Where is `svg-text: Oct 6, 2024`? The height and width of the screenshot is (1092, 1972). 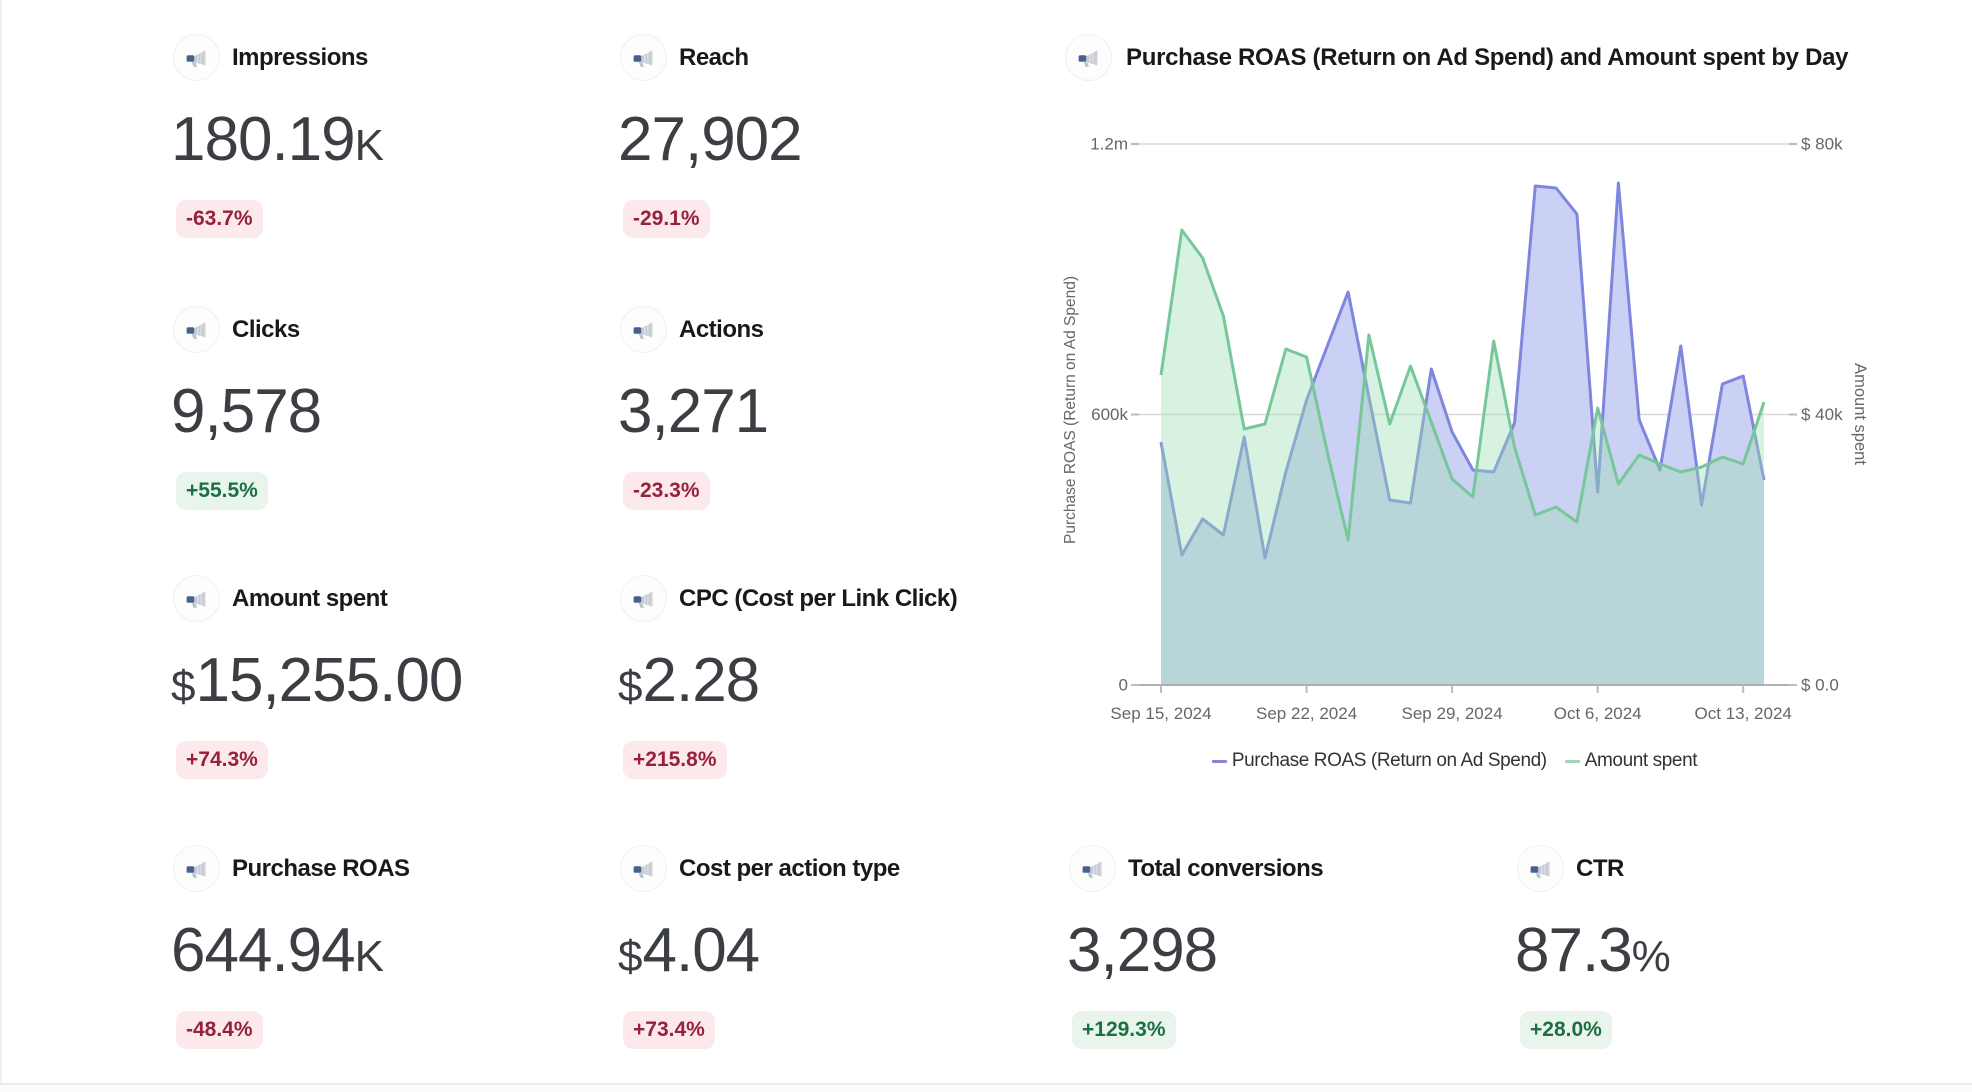
svg-text: Oct 6, 2024 is located at coordinates (1598, 713).